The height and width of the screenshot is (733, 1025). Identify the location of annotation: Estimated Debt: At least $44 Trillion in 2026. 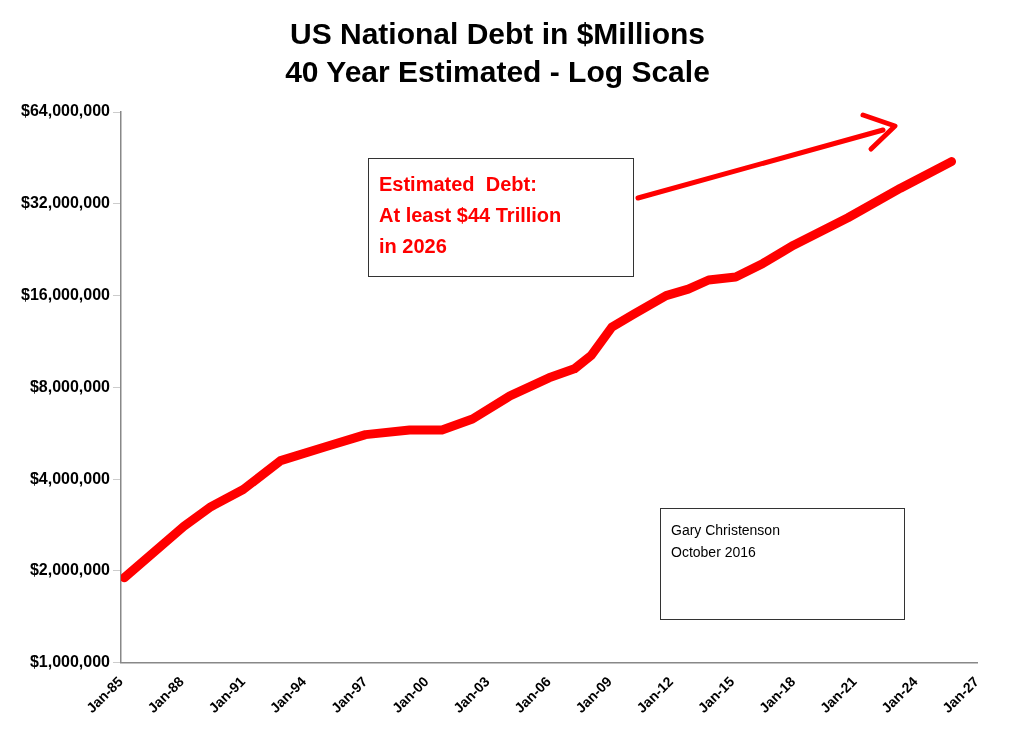
(501, 217).